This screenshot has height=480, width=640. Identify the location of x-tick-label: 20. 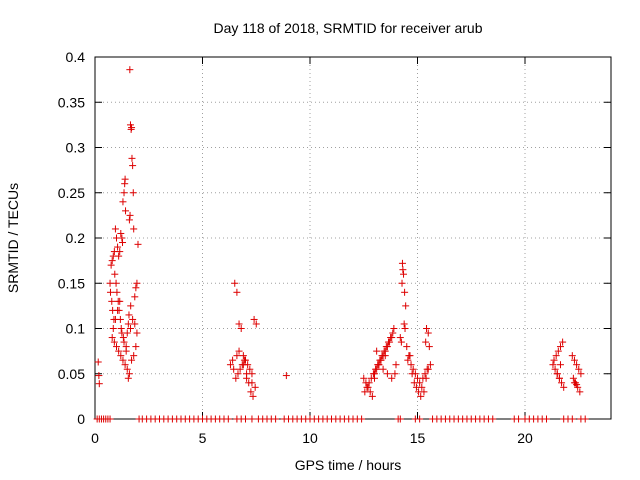
(525, 438).